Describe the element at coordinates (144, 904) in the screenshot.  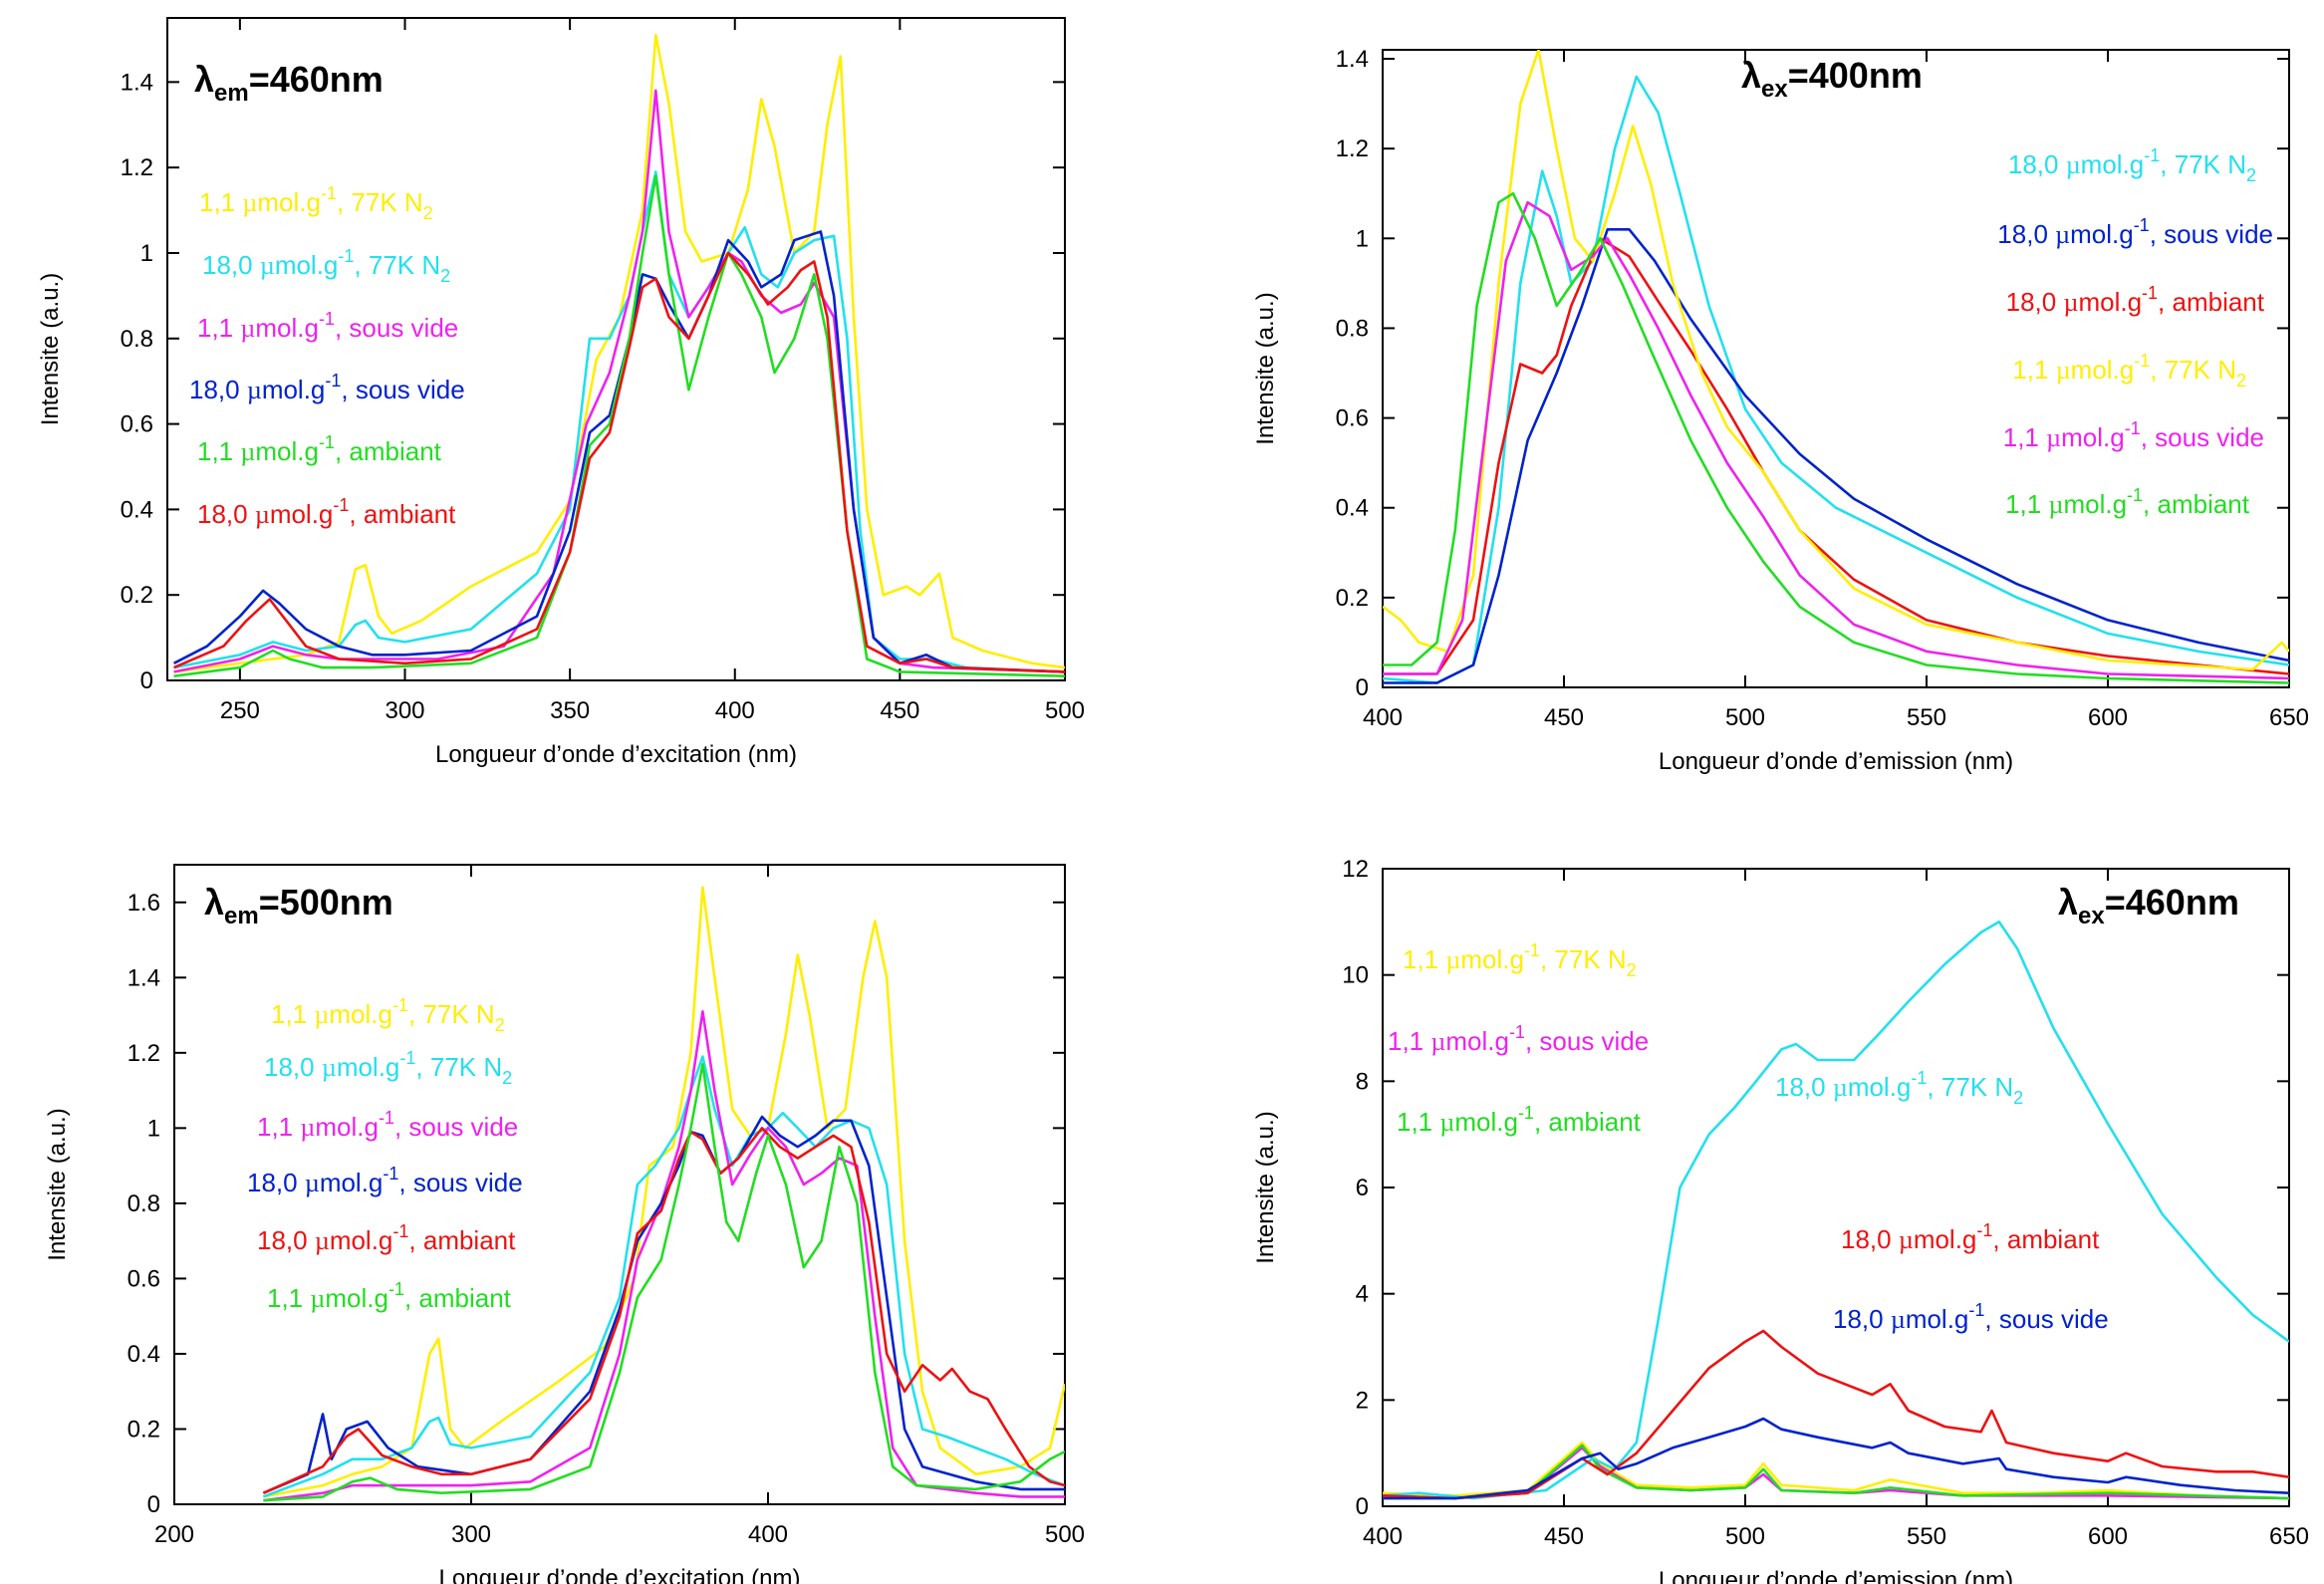
I see `y-tick-label: 1.6` at that location.